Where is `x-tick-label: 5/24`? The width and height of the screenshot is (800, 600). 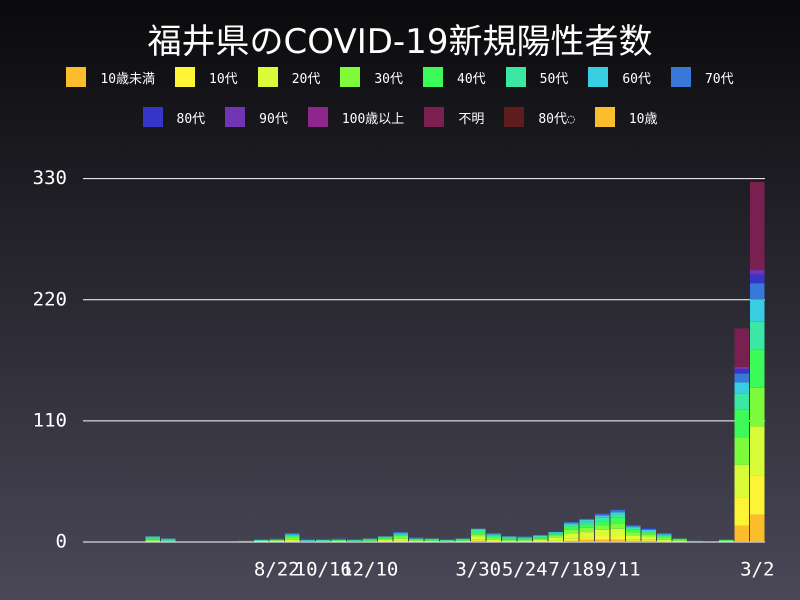 x-tick-label: 5/24 is located at coordinates (525, 570).